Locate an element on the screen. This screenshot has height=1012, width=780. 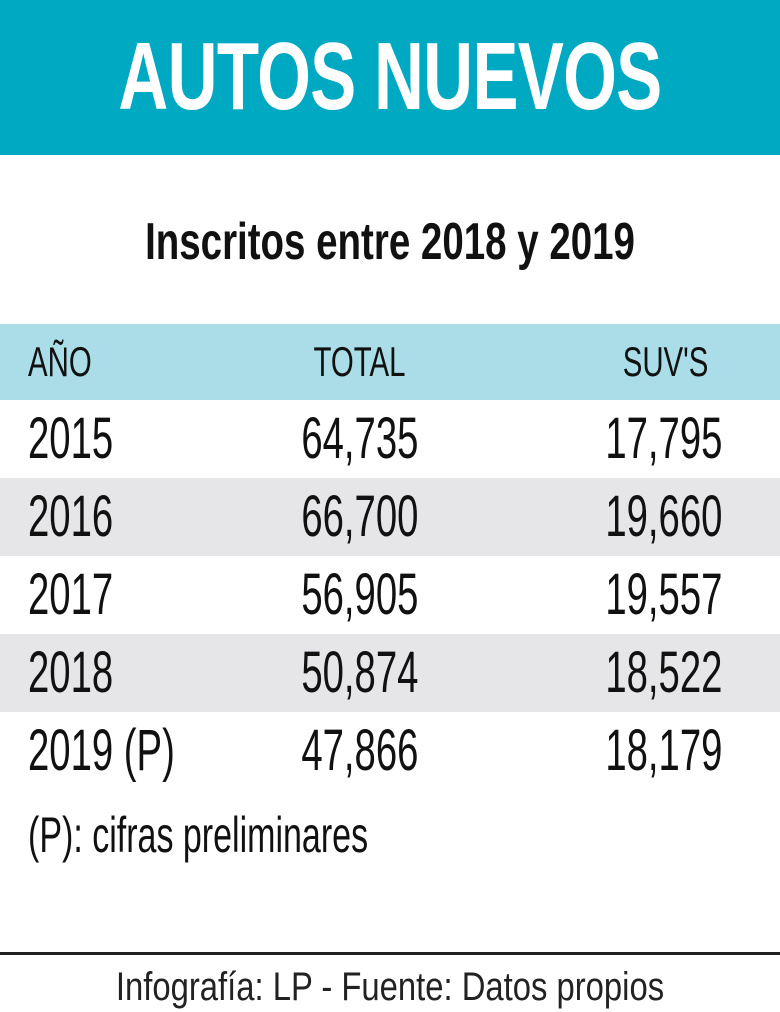
total-cell: 47,866 is located at coordinates (359, 750).